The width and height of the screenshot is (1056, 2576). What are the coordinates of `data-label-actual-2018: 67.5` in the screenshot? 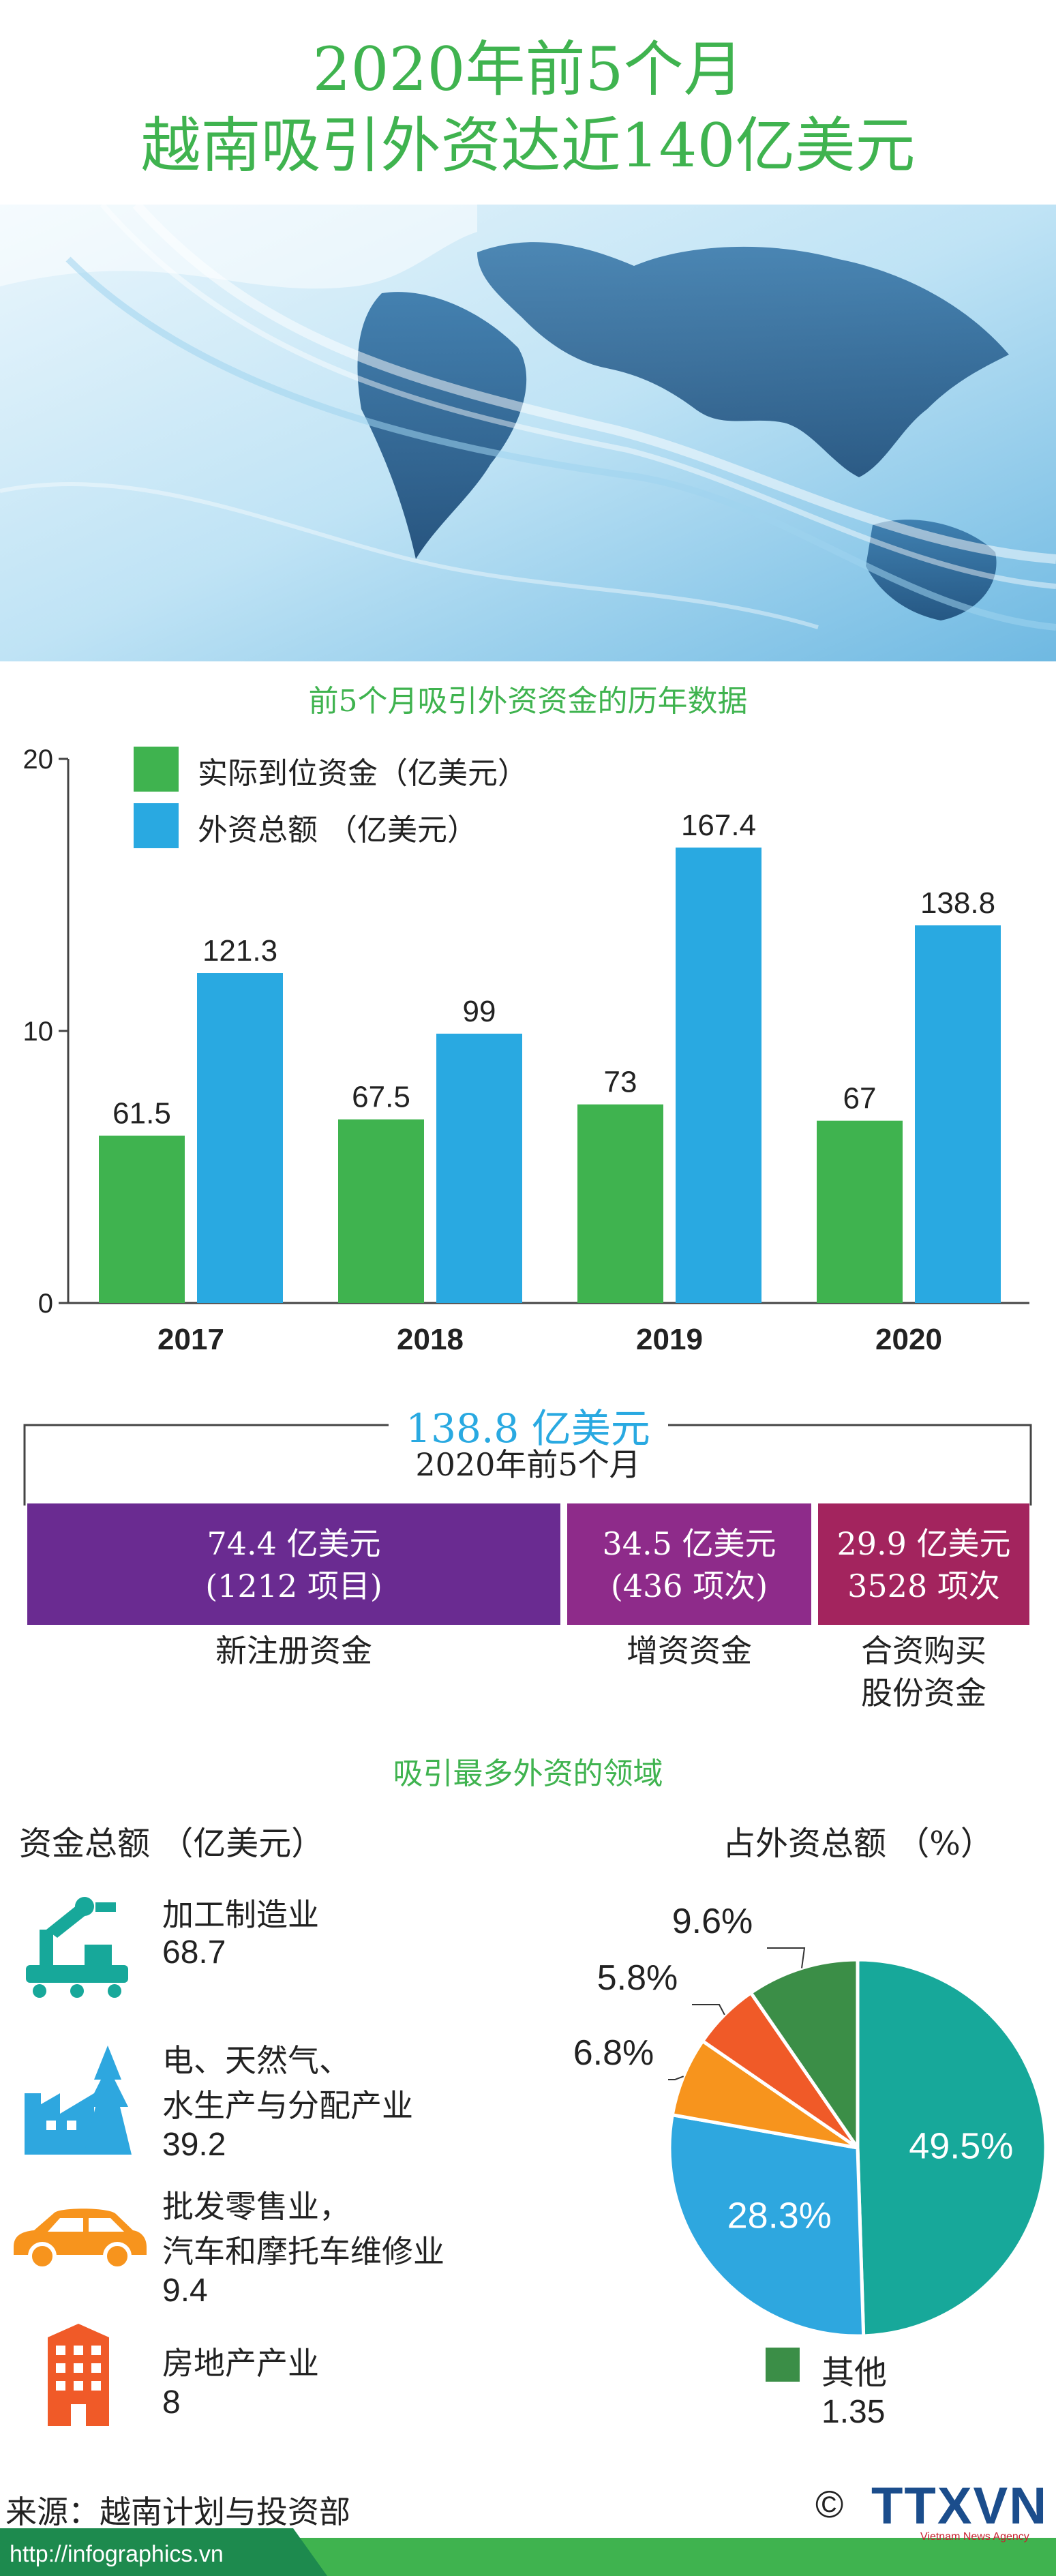 It's located at (381, 1097).